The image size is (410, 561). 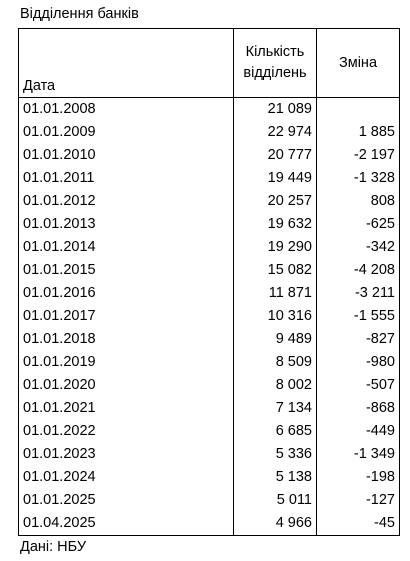 What do you see at coordinates (380, 362) in the screenshot?
I see `table-cell: -980` at bounding box center [380, 362].